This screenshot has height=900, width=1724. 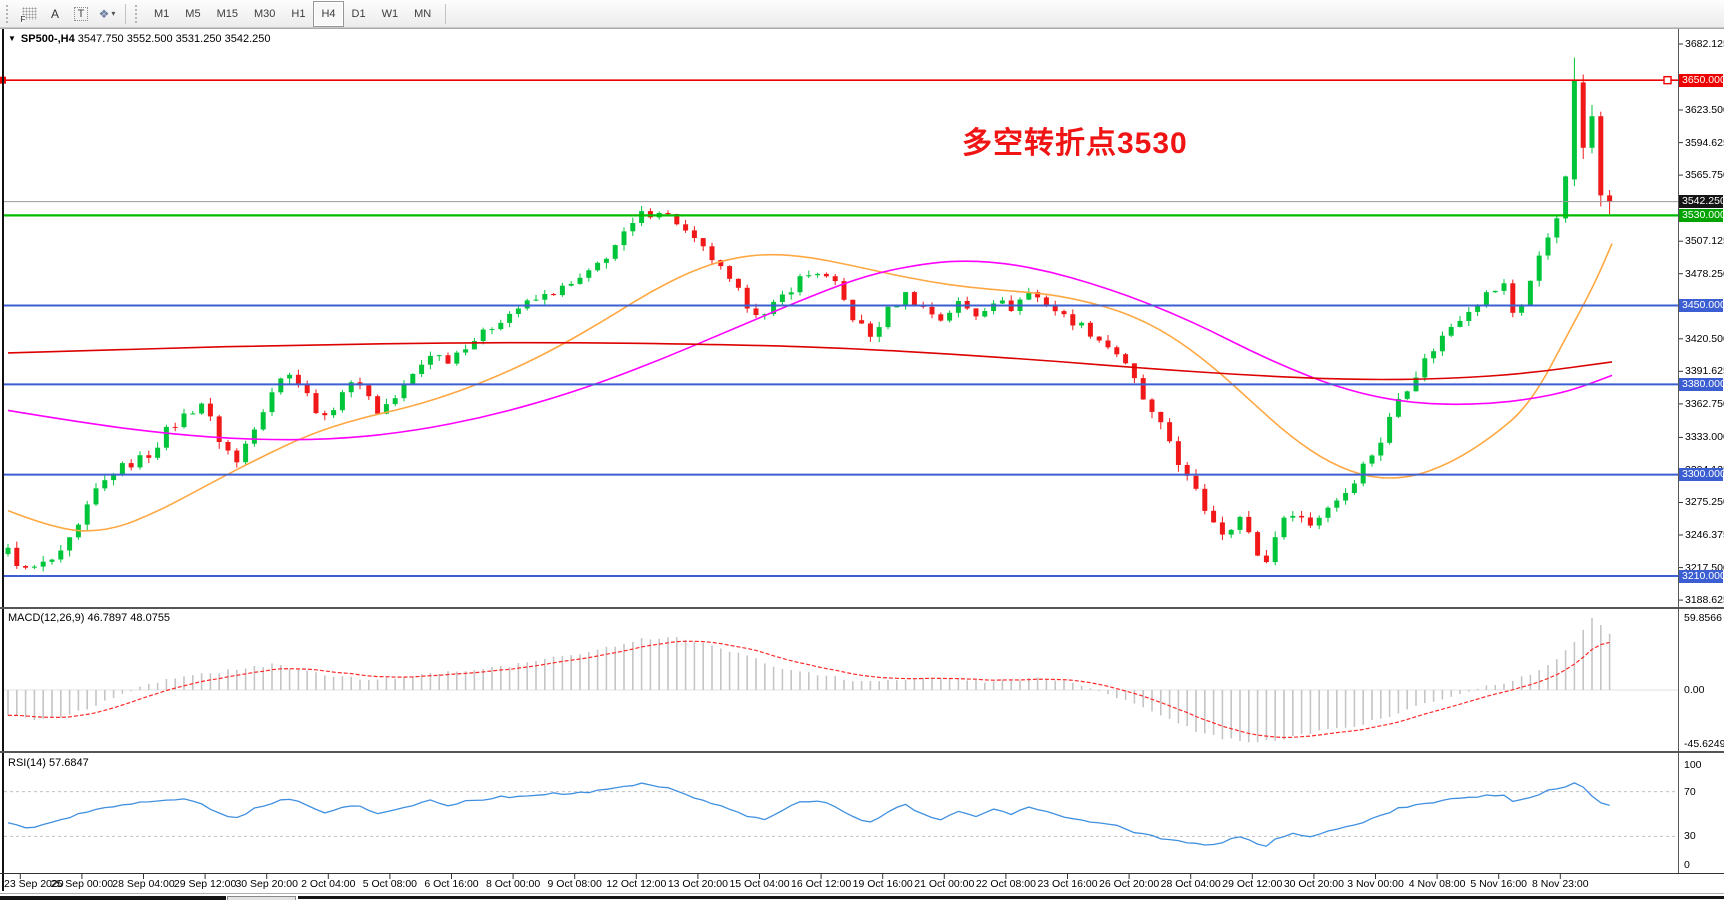 What do you see at coordinates (1005, 884) in the screenshot?
I see `date-label: 22 Oct 08:00` at bounding box center [1005, 884].